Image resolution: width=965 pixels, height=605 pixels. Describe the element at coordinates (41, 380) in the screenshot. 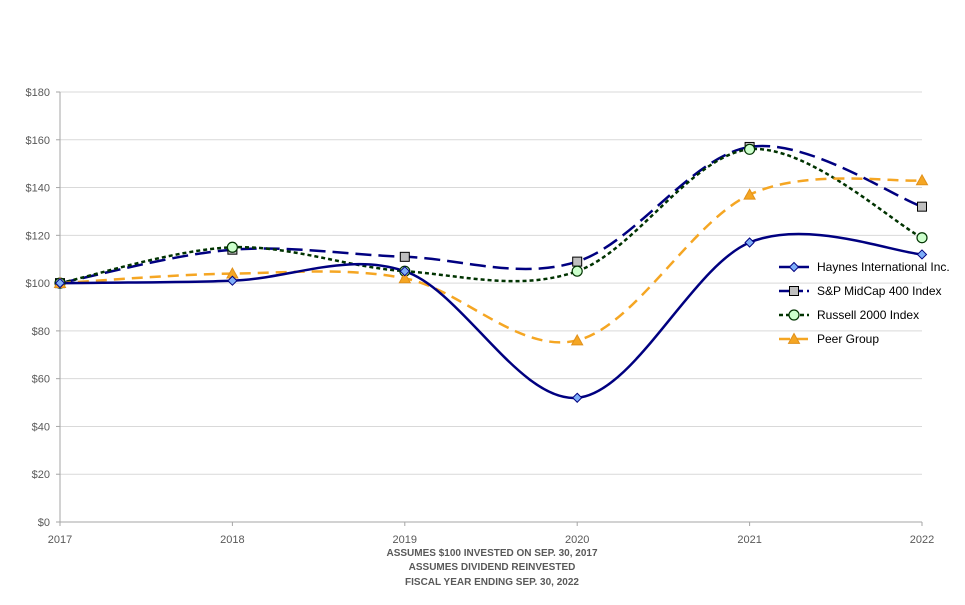

I see `y-tick-label: $60` at that location.